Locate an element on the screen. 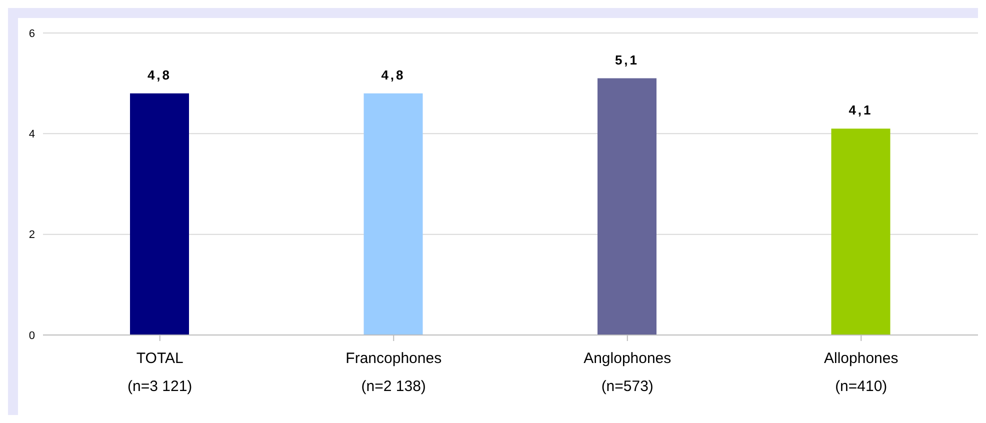  x-tick-label: Anglophones (n=573) is located at coordinates (628, 372).